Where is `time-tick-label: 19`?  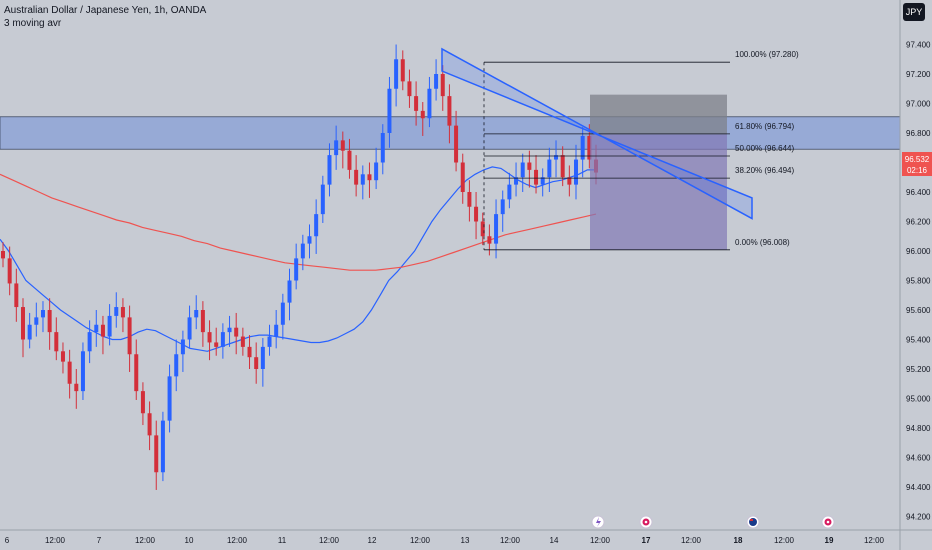 time-tick-label: 19 is located at coordinates (829, 540).